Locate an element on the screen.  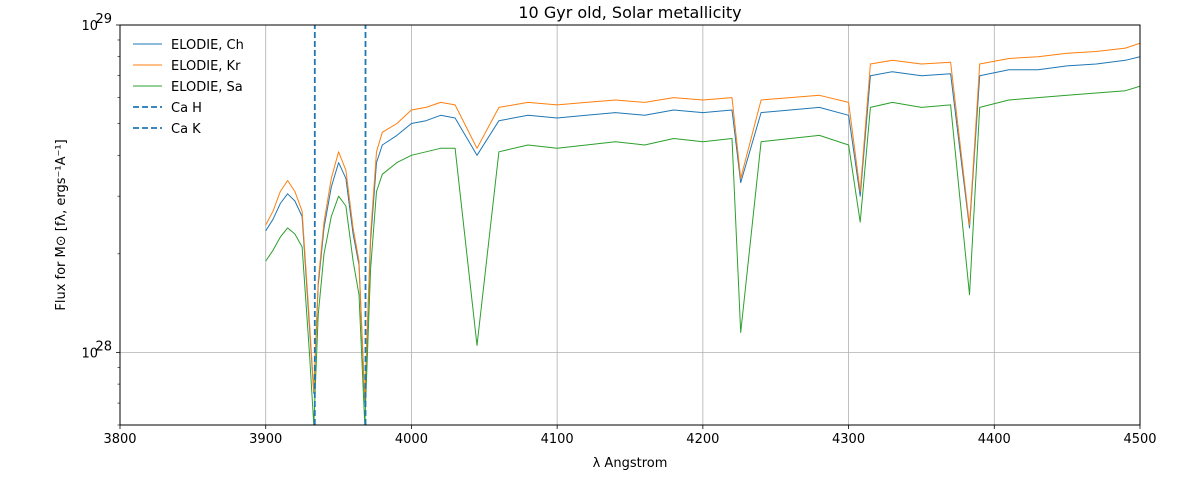
y-axis-title: Flux for M⊙ [fλ, ergs⁻¹A⁻¹] is located at coordinates (61, 224).